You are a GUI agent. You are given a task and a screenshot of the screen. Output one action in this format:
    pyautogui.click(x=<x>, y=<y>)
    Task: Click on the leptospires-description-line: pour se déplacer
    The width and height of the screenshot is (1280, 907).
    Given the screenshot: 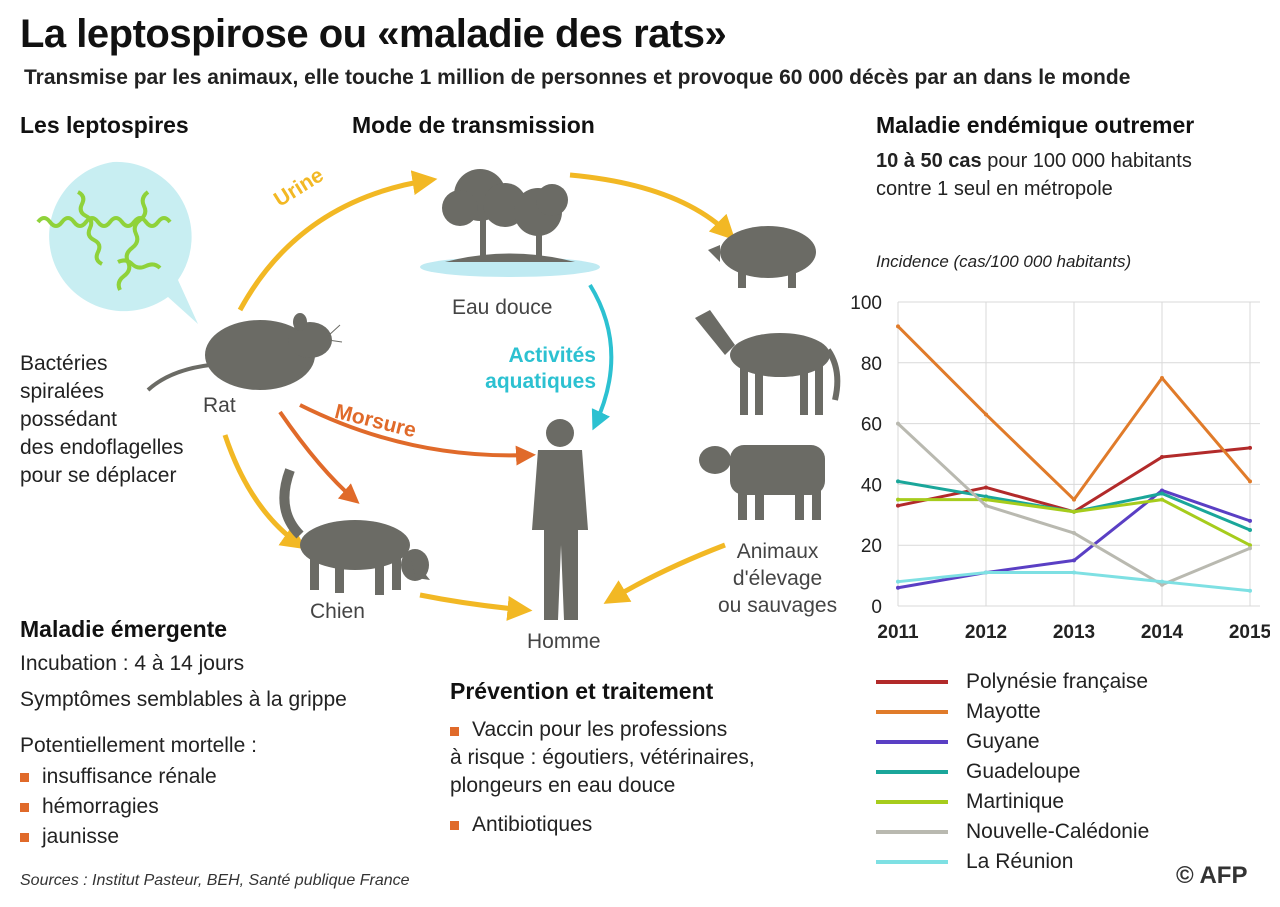 What is the action you would take?
    pyautogui.click(x=98, y=475)
    